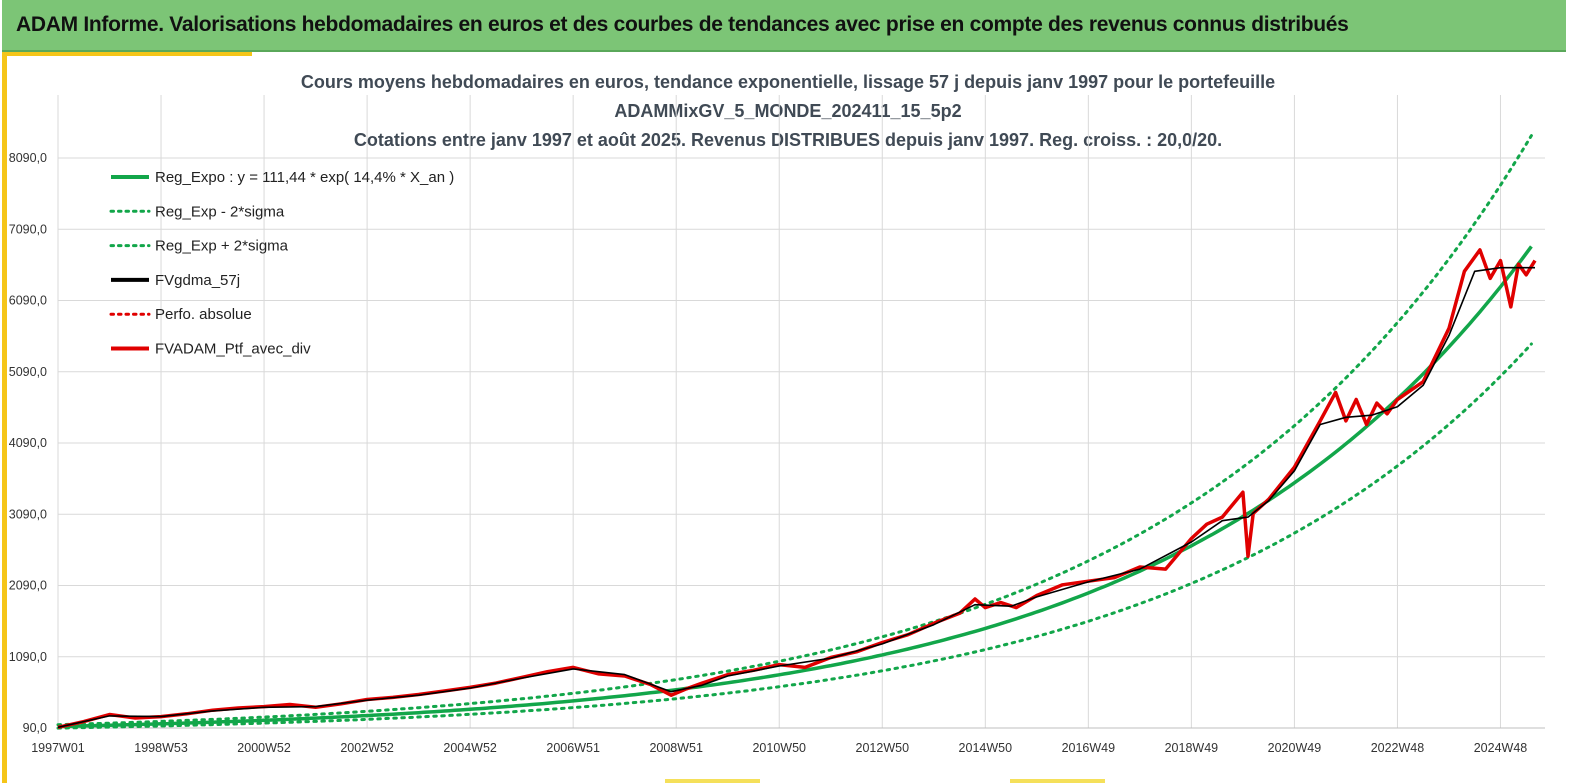 The width and height of the screenshot is (1569, 783). I want to click on x-tick-label: 2020W49, so click(1295, 748).